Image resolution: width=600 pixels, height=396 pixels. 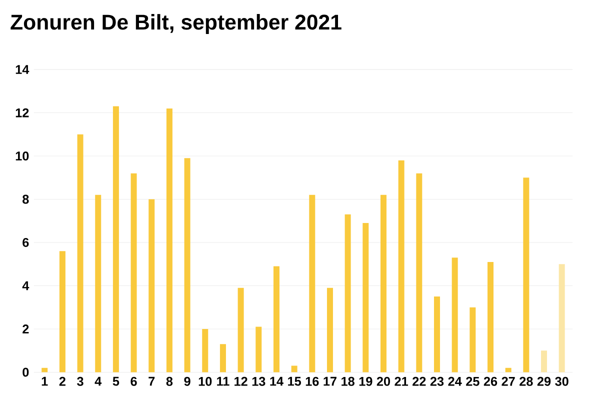 What do you see at coordinates (151, 381) in the screenshot?
I see `x-tick-label: 7` at bounding box center [151, 381].